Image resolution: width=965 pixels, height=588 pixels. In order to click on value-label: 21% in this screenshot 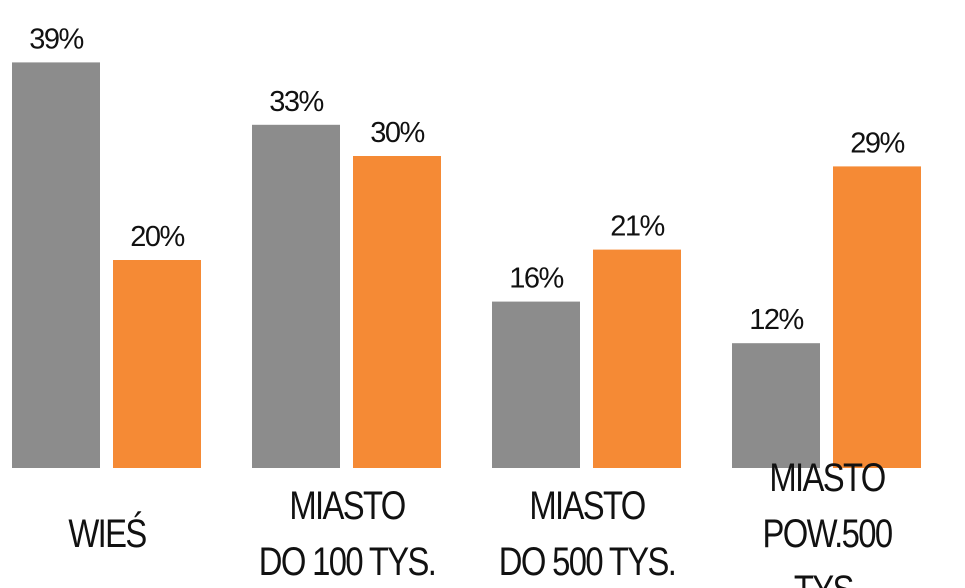, I will do `click(637, 227)`.